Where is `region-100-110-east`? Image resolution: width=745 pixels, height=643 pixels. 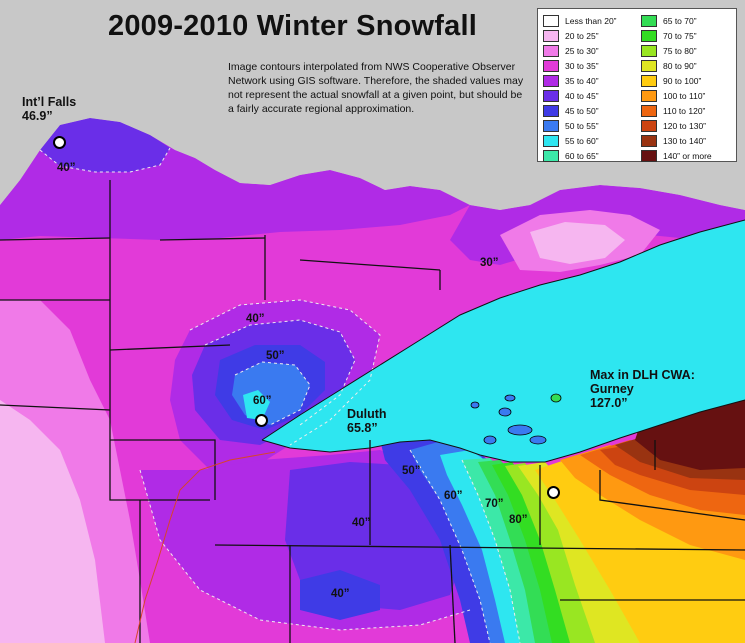 region-100-110-east is located at coordinates (652, 502).